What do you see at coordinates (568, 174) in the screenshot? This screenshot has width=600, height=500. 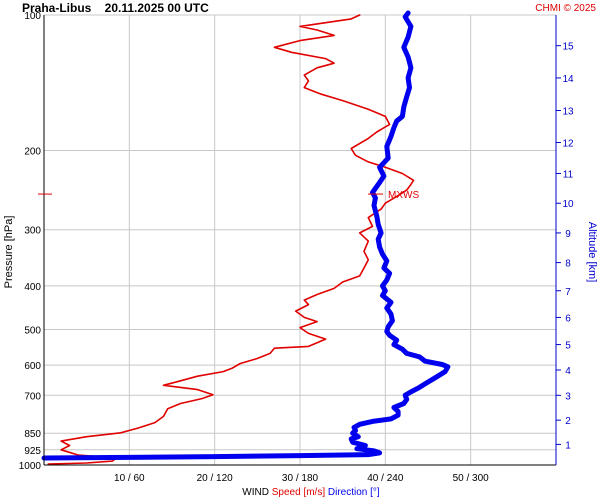 I see `altitude-tick-label: 11` at bounding box center [568, 174].